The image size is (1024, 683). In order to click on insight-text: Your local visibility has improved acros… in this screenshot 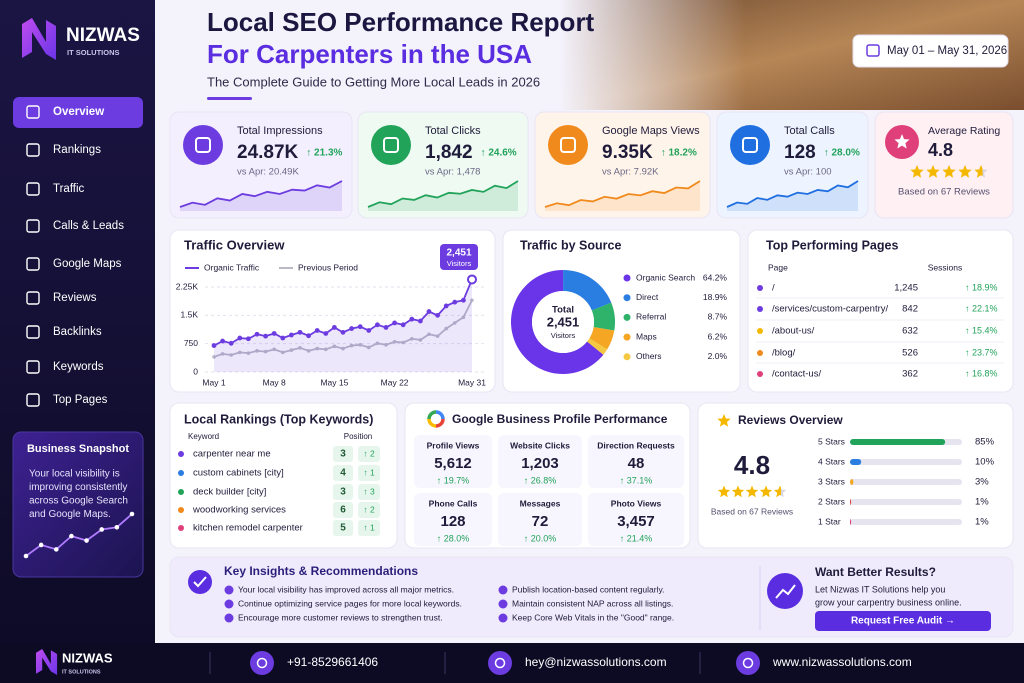, I will do `click(346, 589)`.